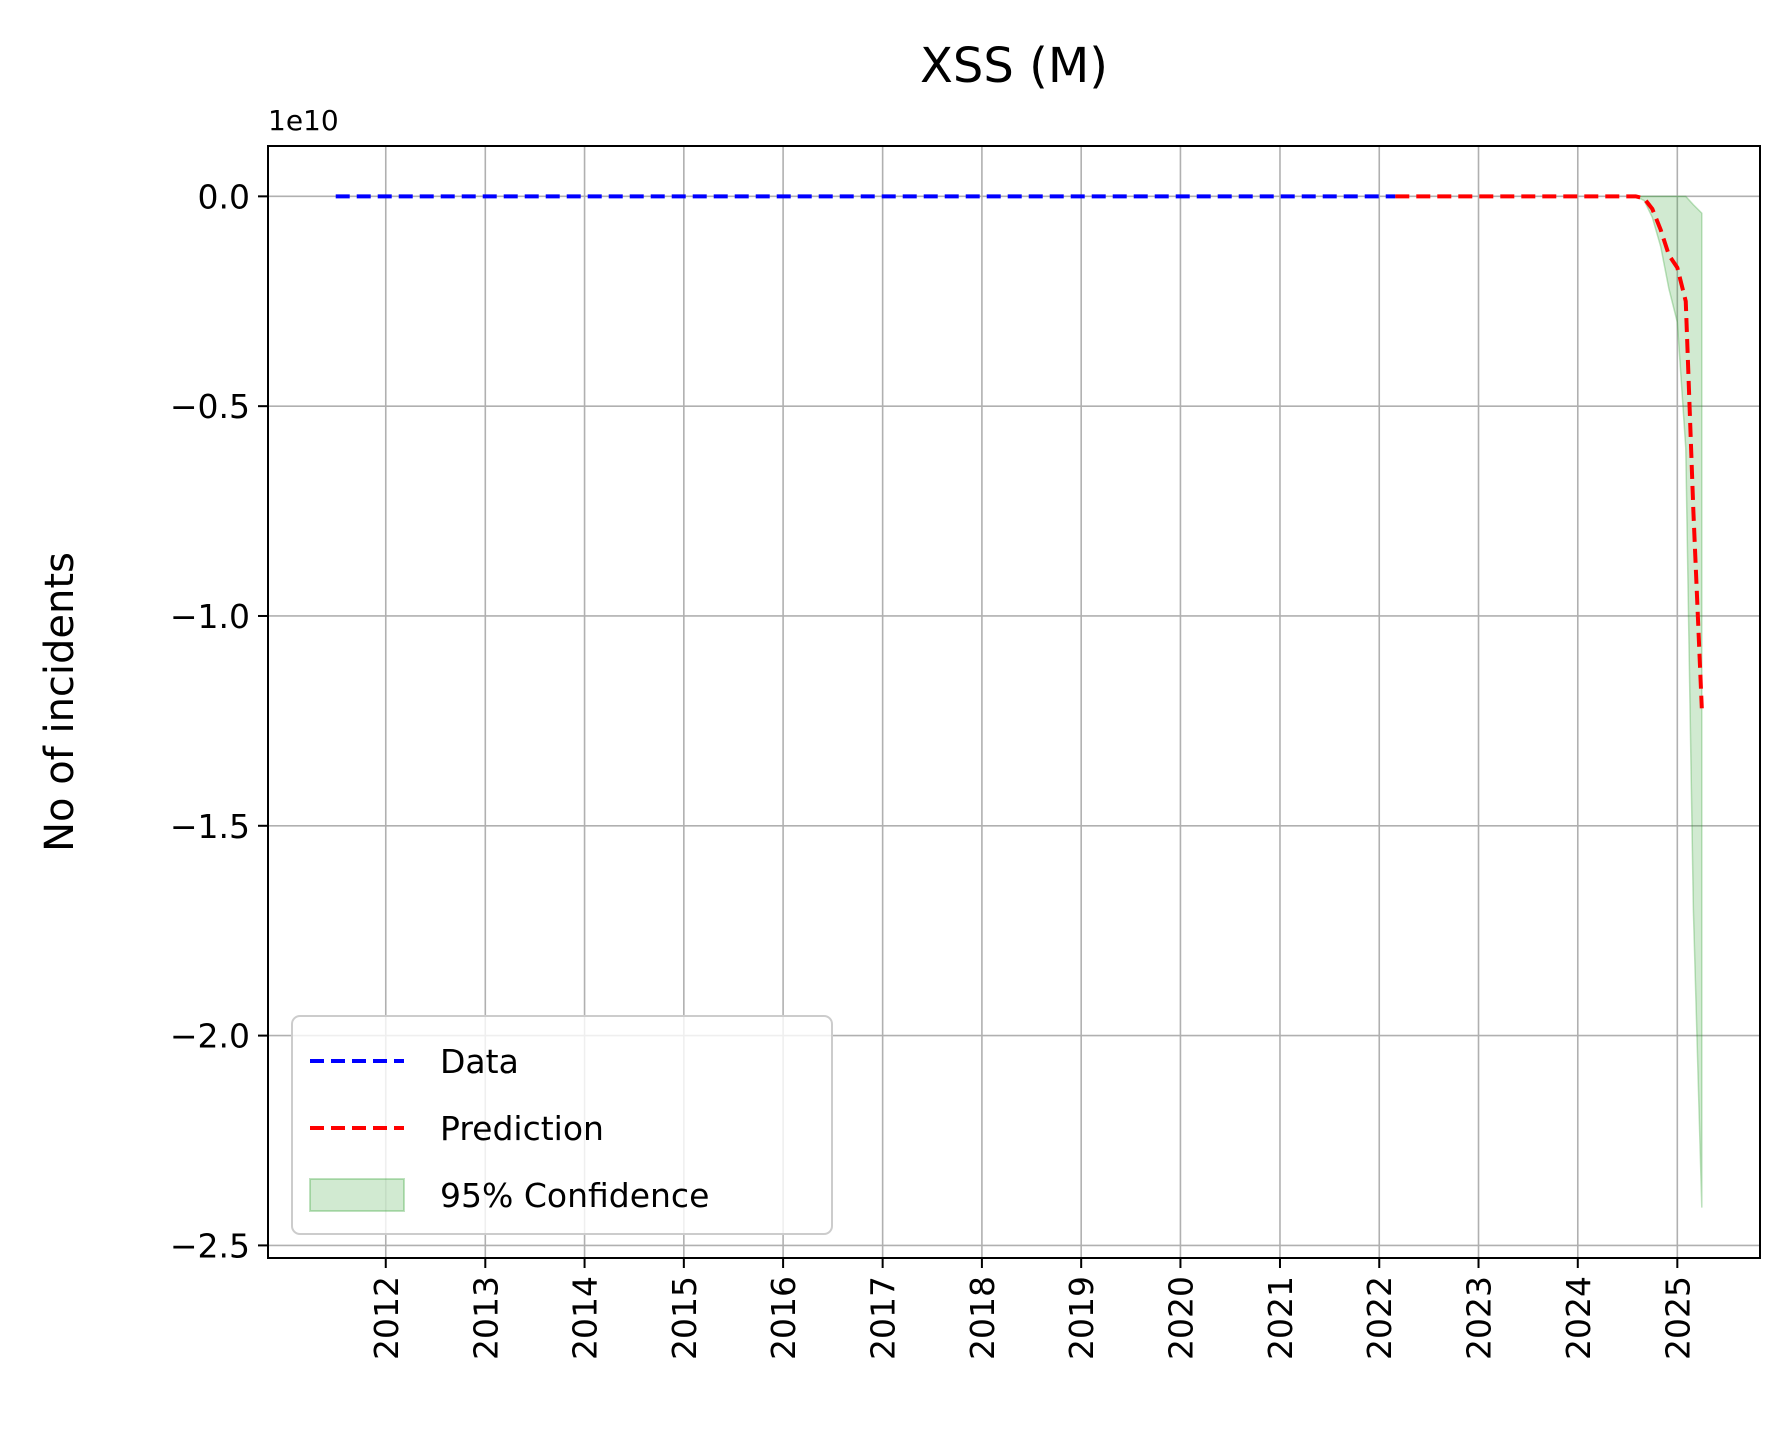 The height and width of the screenshot is (1451, 1785). Describe the element at coordinates (1677, 1318) in the screenshot. I see `x-tick-label: 2025` at that location.